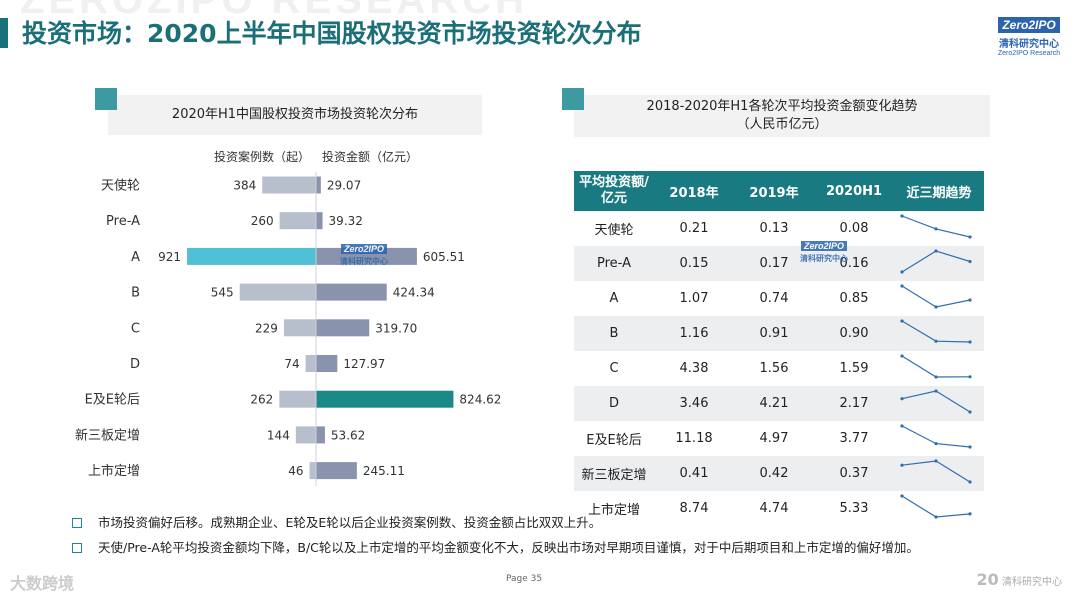  I want to click on cell-2019: 4.97, so click(774, 438).